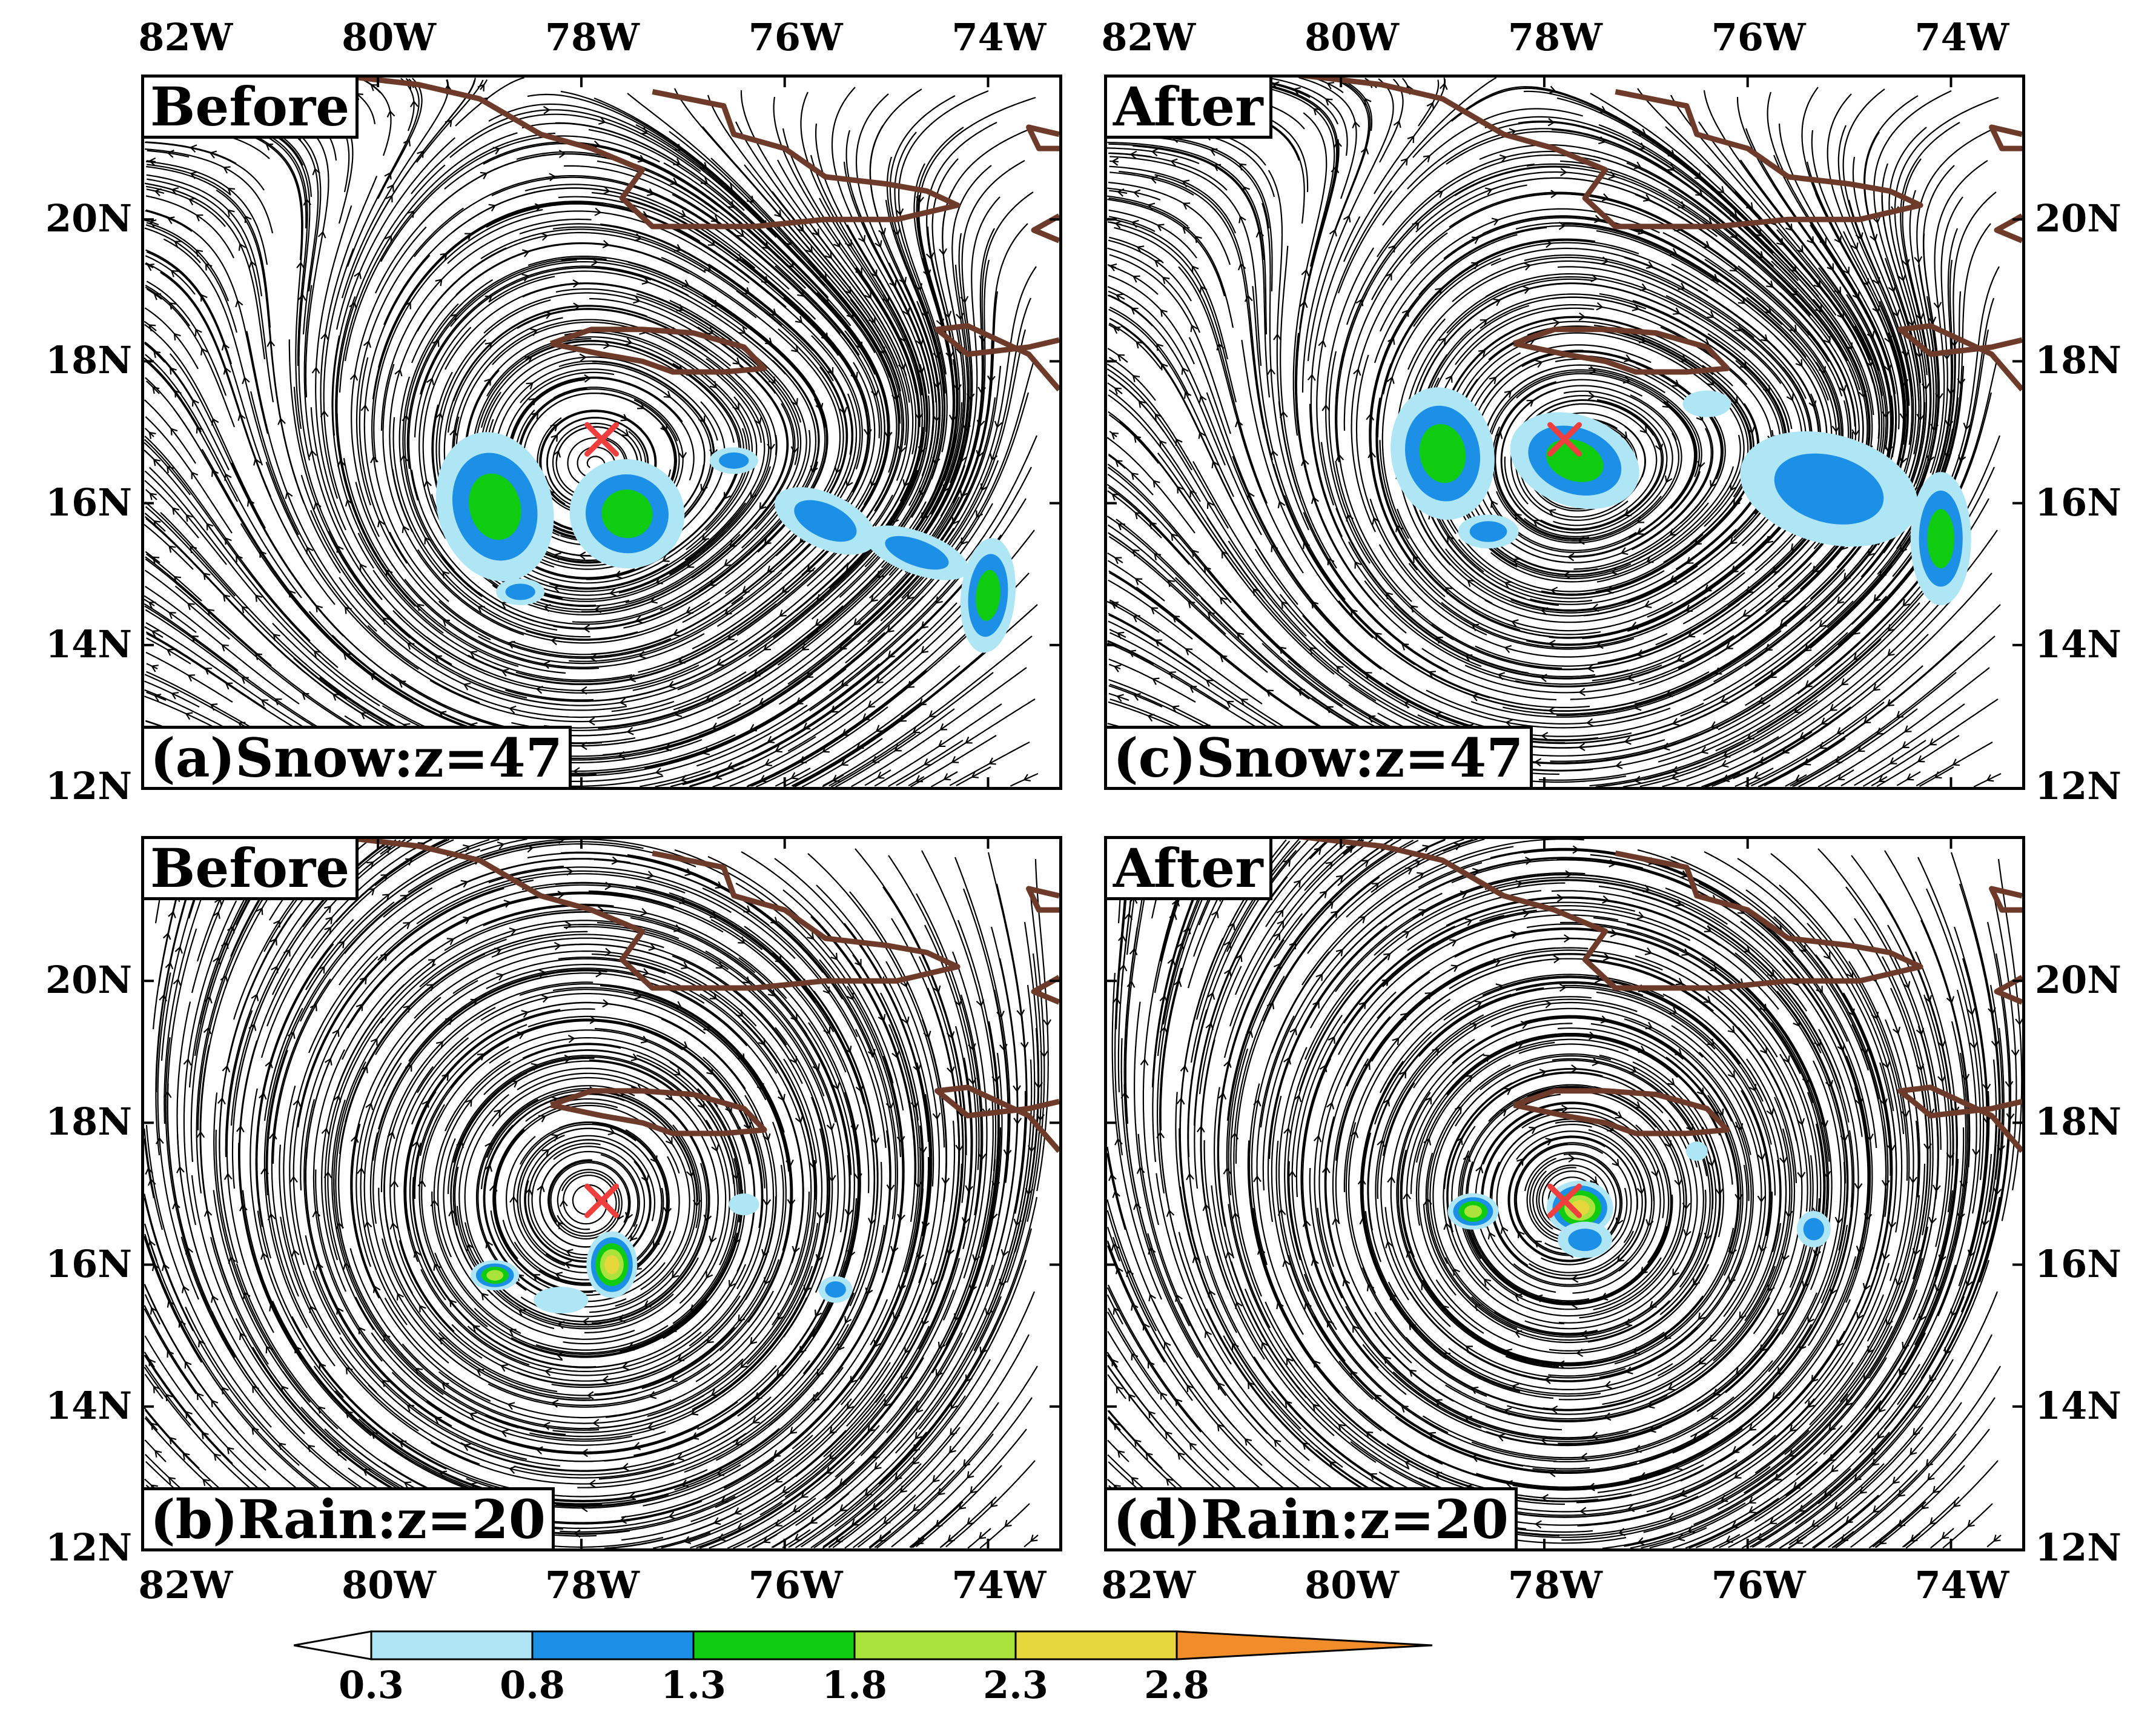  Describe the element at coordinates (1554, 1585) in the screenshot. I see `lon-label: 78W` at that location.